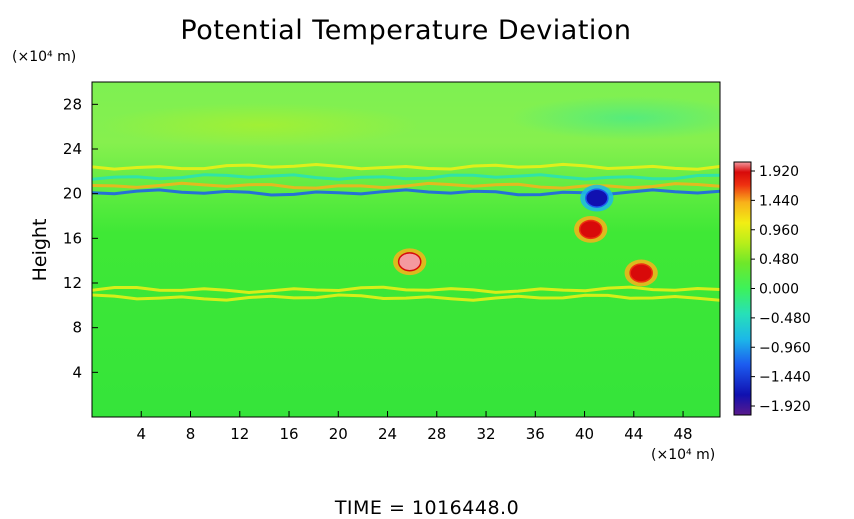 Image resolution: width=854 pixels, height=519 pixels. Describe the element at coordinates (535, 434) in the screenshot. I see `x-tick-label: 36` at that location.